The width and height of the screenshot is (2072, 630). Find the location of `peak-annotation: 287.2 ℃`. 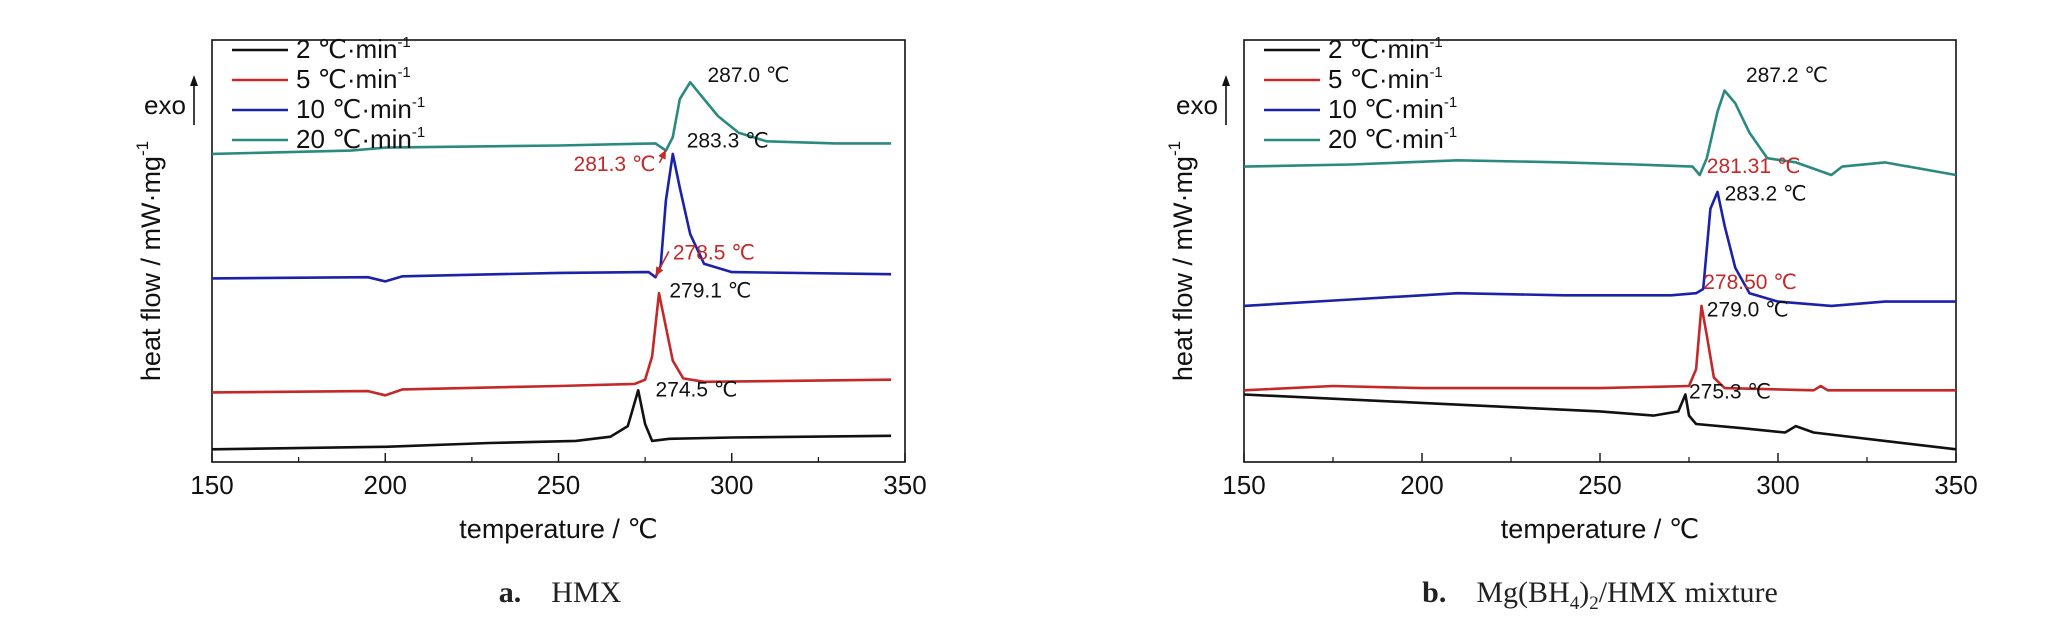

peak-annotation: 287.2 ℃ is located at coordinates (1787, 75).